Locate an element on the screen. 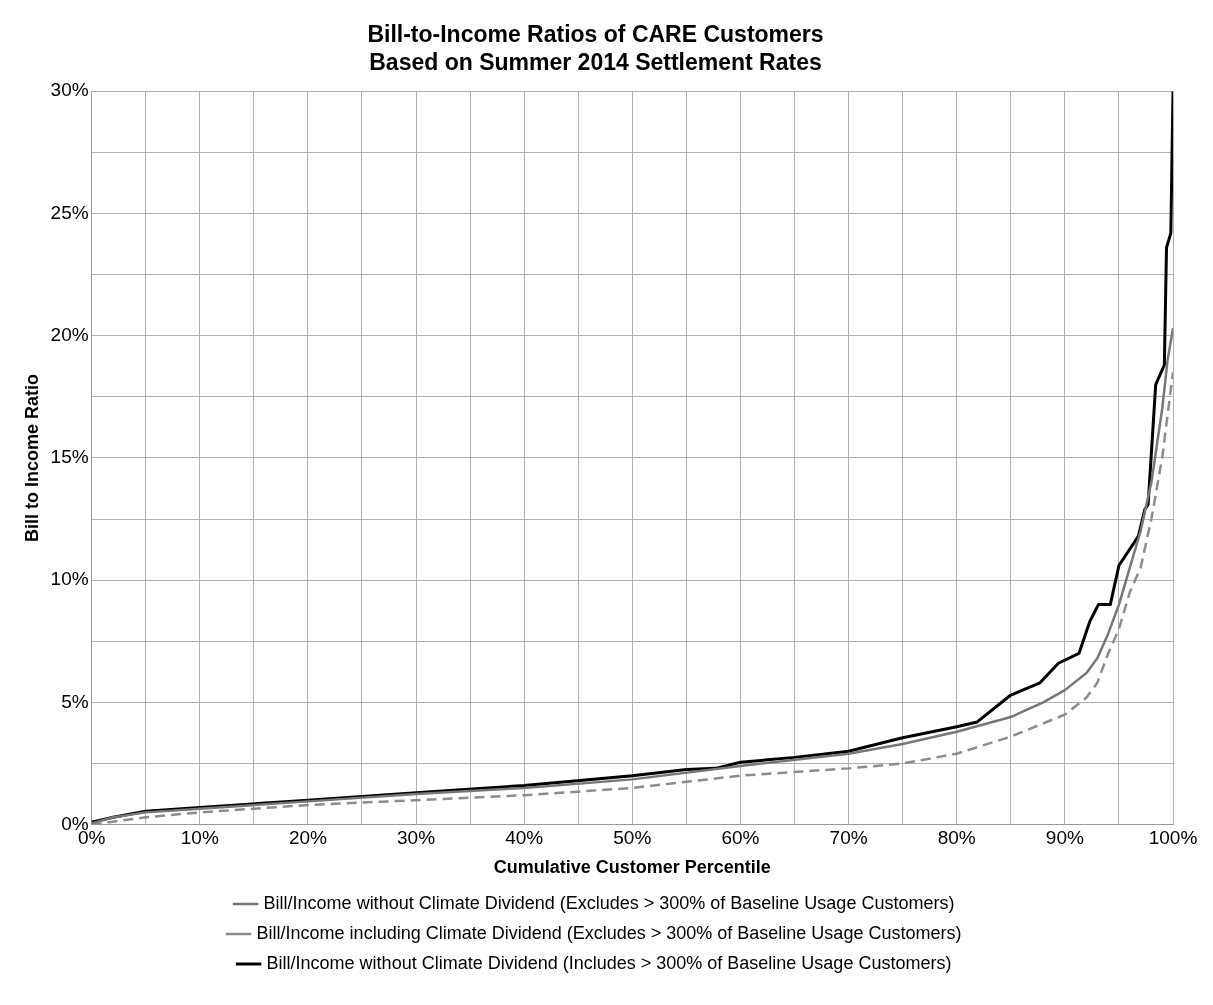  x-tick-label: 30% is located at coordinates (416, 838).